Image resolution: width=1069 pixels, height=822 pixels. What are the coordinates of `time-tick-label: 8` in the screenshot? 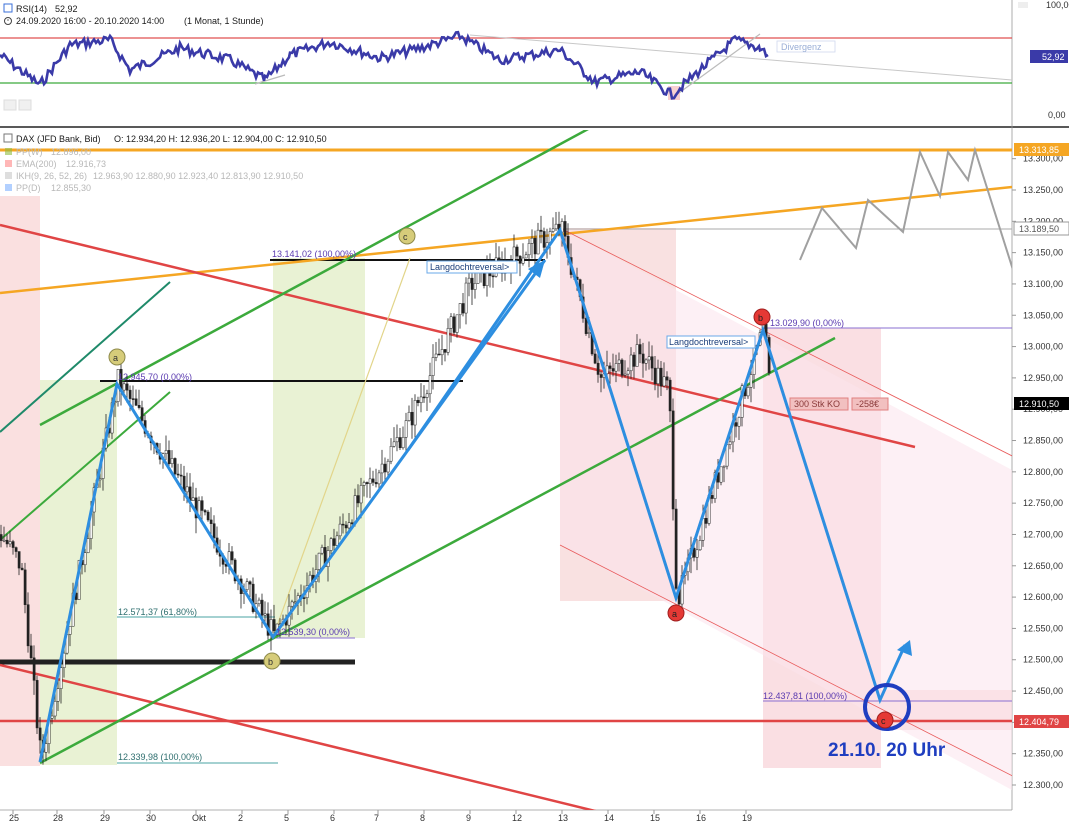 It's located at (422, 817).